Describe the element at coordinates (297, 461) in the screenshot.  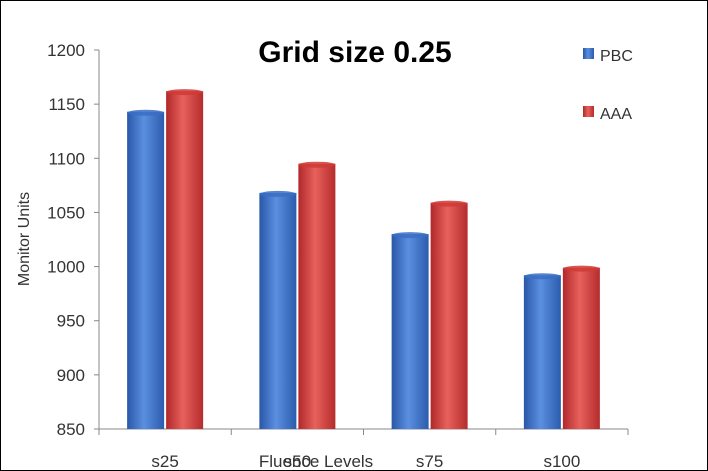
I see `x-tick-label-s50: s50` at that location.